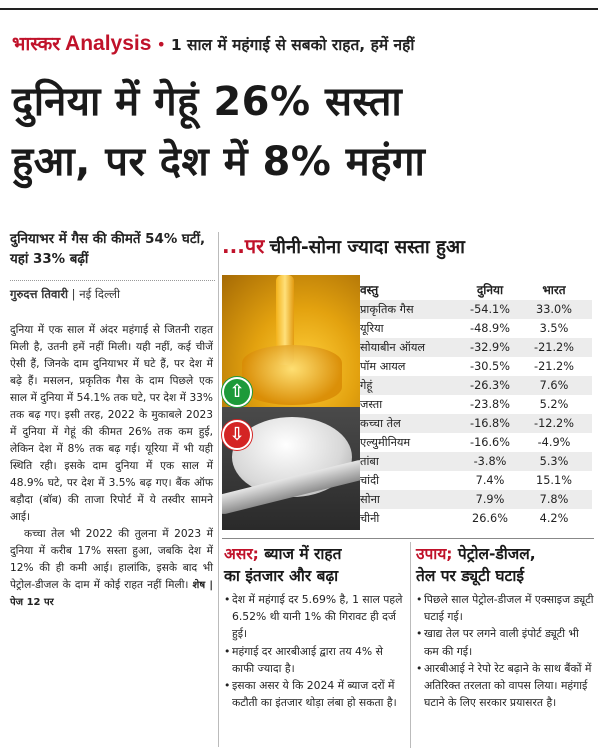 The image size is (598, 756). I want to click on table-row: चीनी 26.6% 4.2%, so click(476, 518).